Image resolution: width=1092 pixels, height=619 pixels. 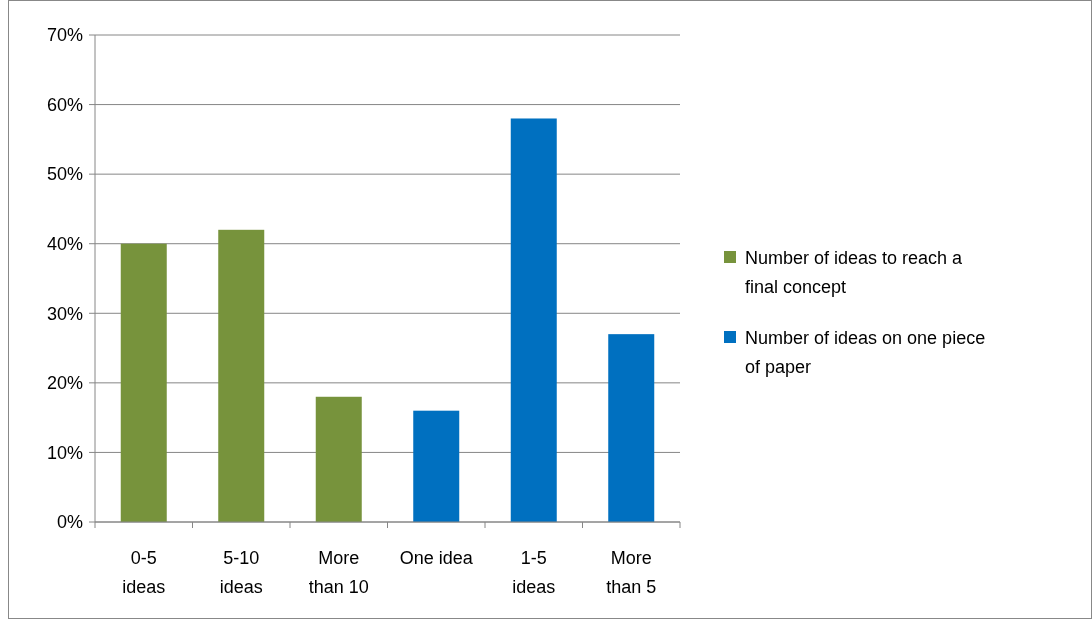 What do you see at coordinates (64, 313) in the screenshot?
I see `y-tick-label: 30%` at bounding box center [64, 313].